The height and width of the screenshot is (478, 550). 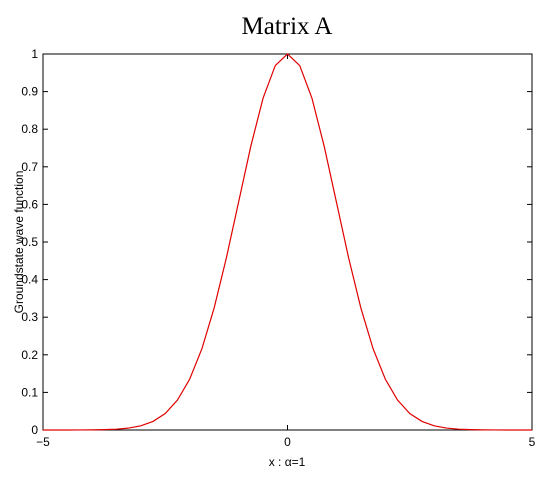 What do you see at coordinates (29, 204) in the screenshot?
I see `y-tick-label: 0.6` at bounding box center [29, 204].